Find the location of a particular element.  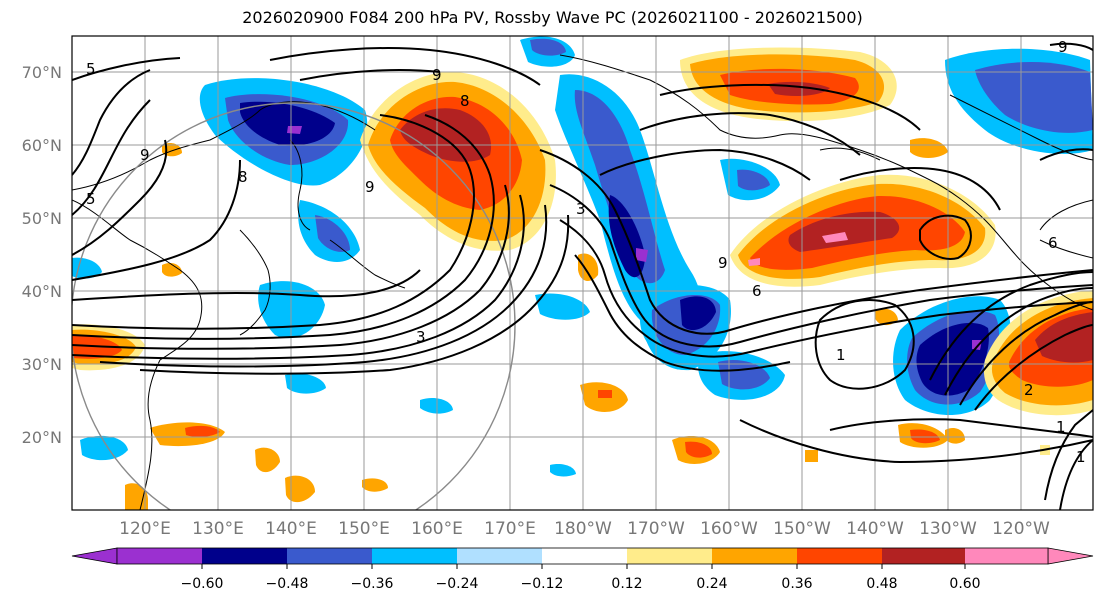

colorbar-tick-label: −0.60 is located at coordinates (202, 584).